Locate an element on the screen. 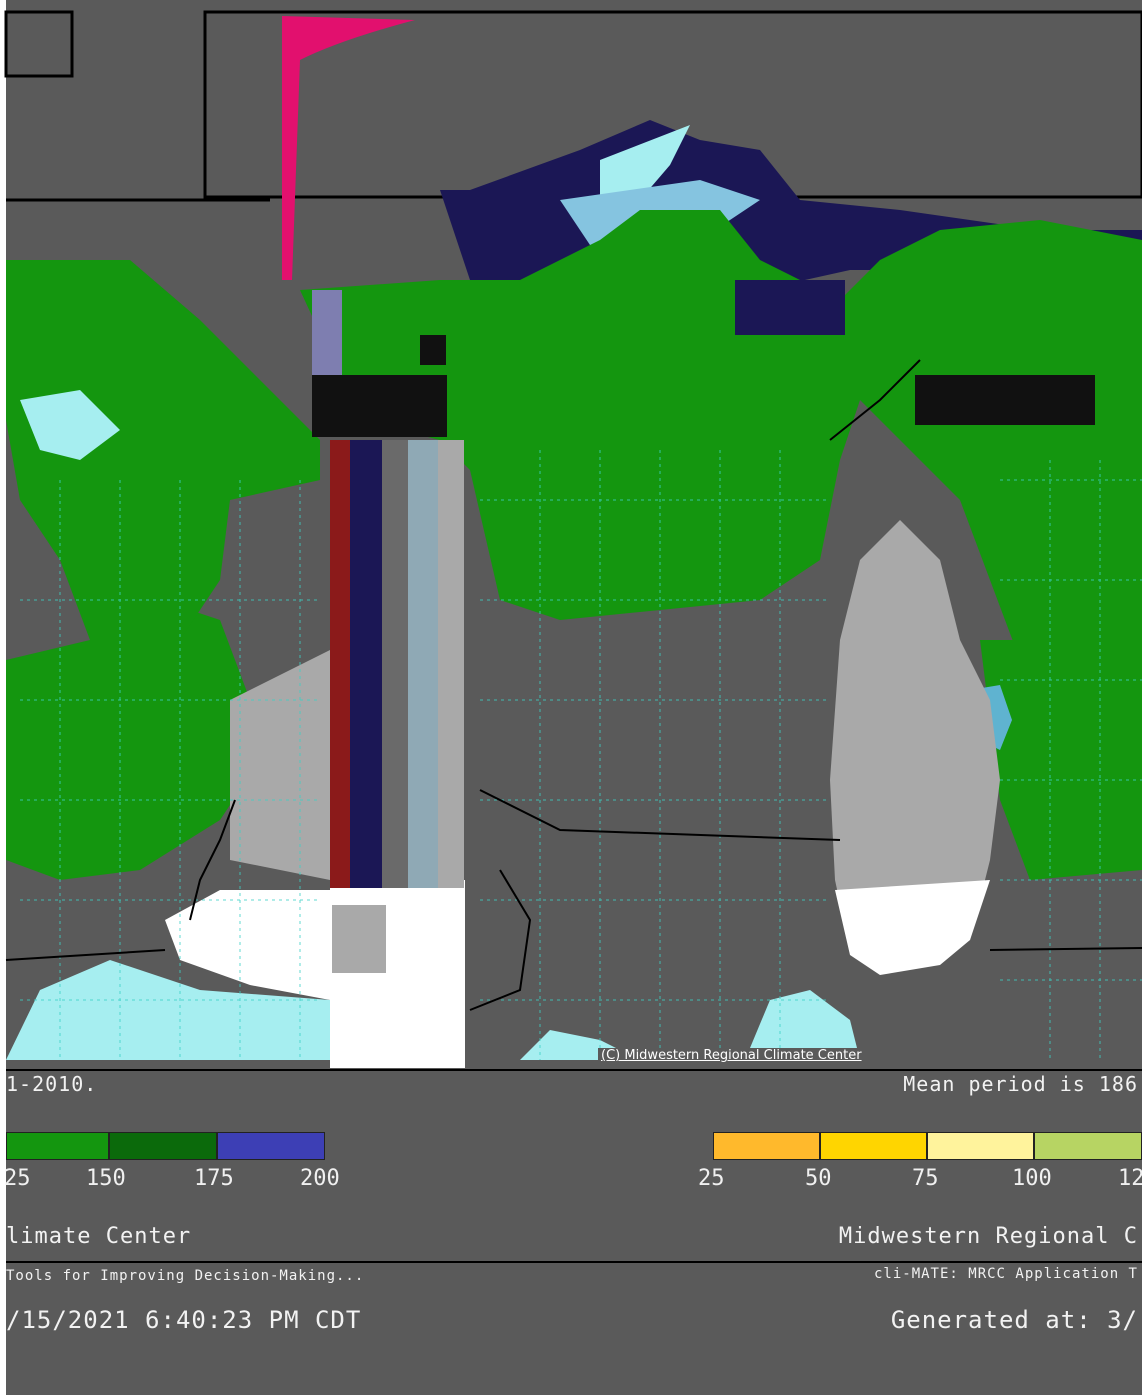  white-region-west is located at coordinates (247, 945).